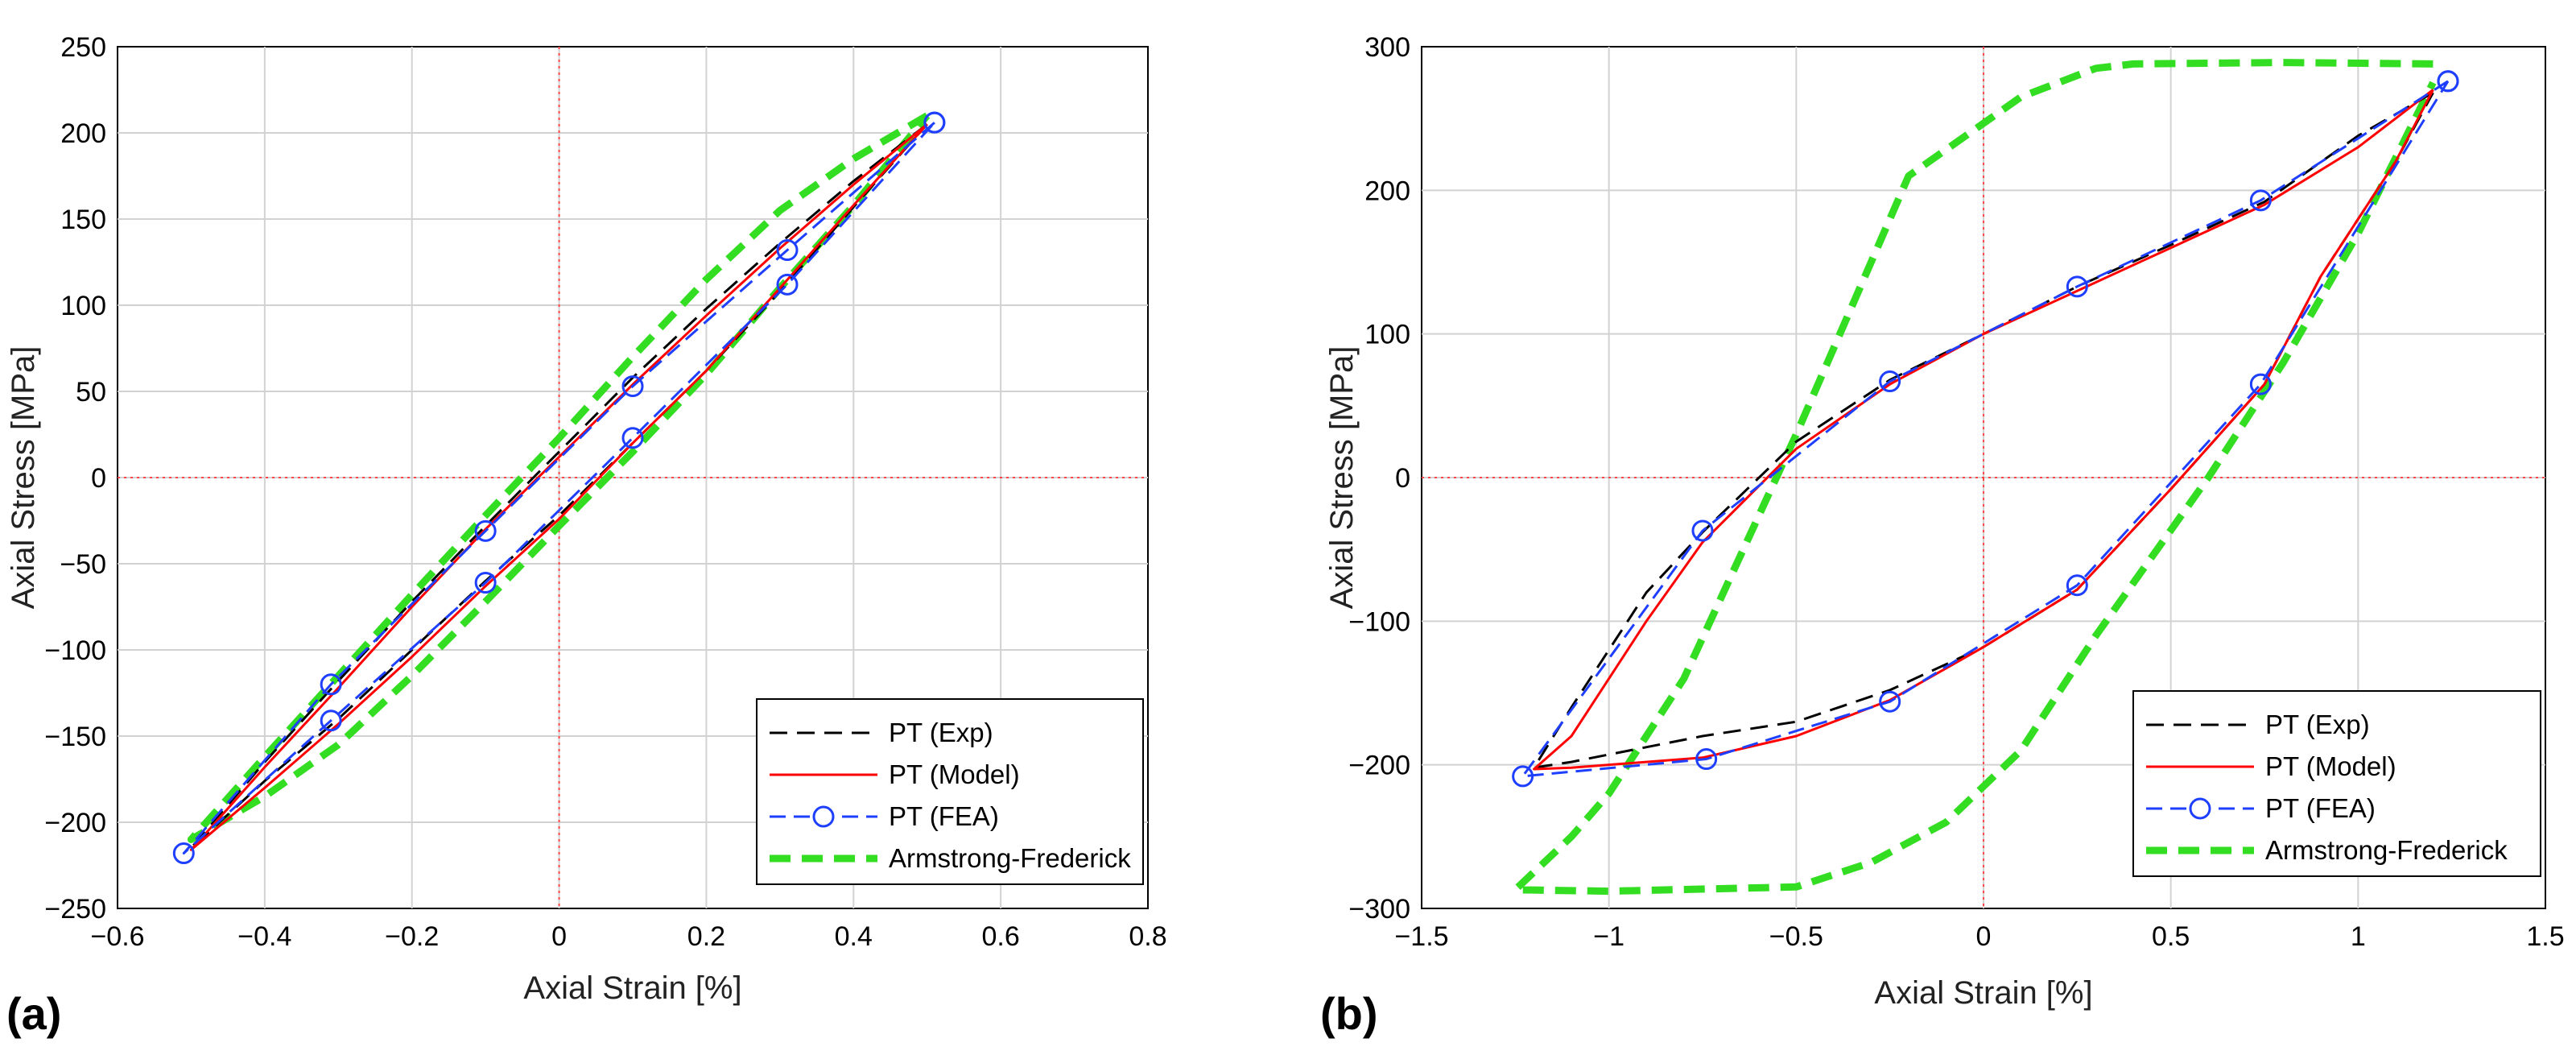 The width and height of the screenshot is (2576, 1055). I want to click on x-tick-label: 0.8, so click(1147, 936).